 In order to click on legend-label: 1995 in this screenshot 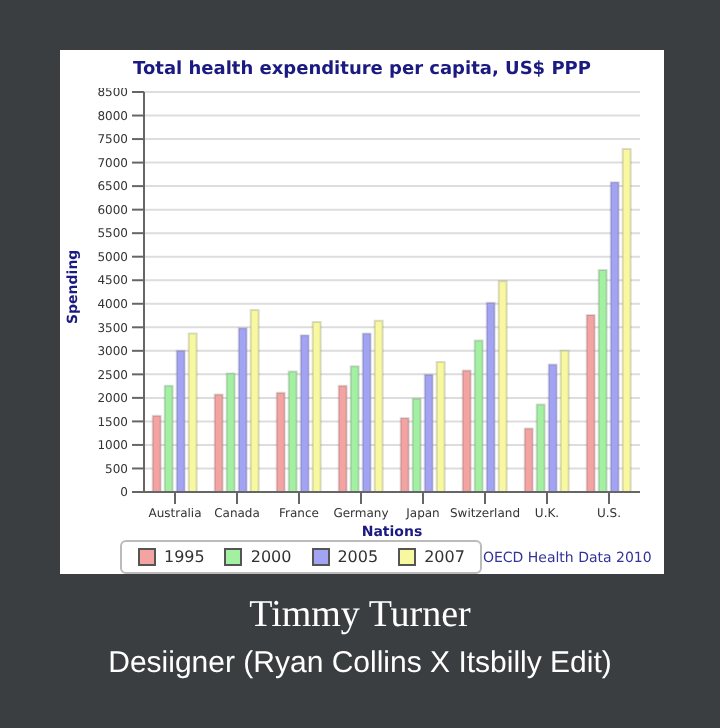, I will do `click(183, 557)`.